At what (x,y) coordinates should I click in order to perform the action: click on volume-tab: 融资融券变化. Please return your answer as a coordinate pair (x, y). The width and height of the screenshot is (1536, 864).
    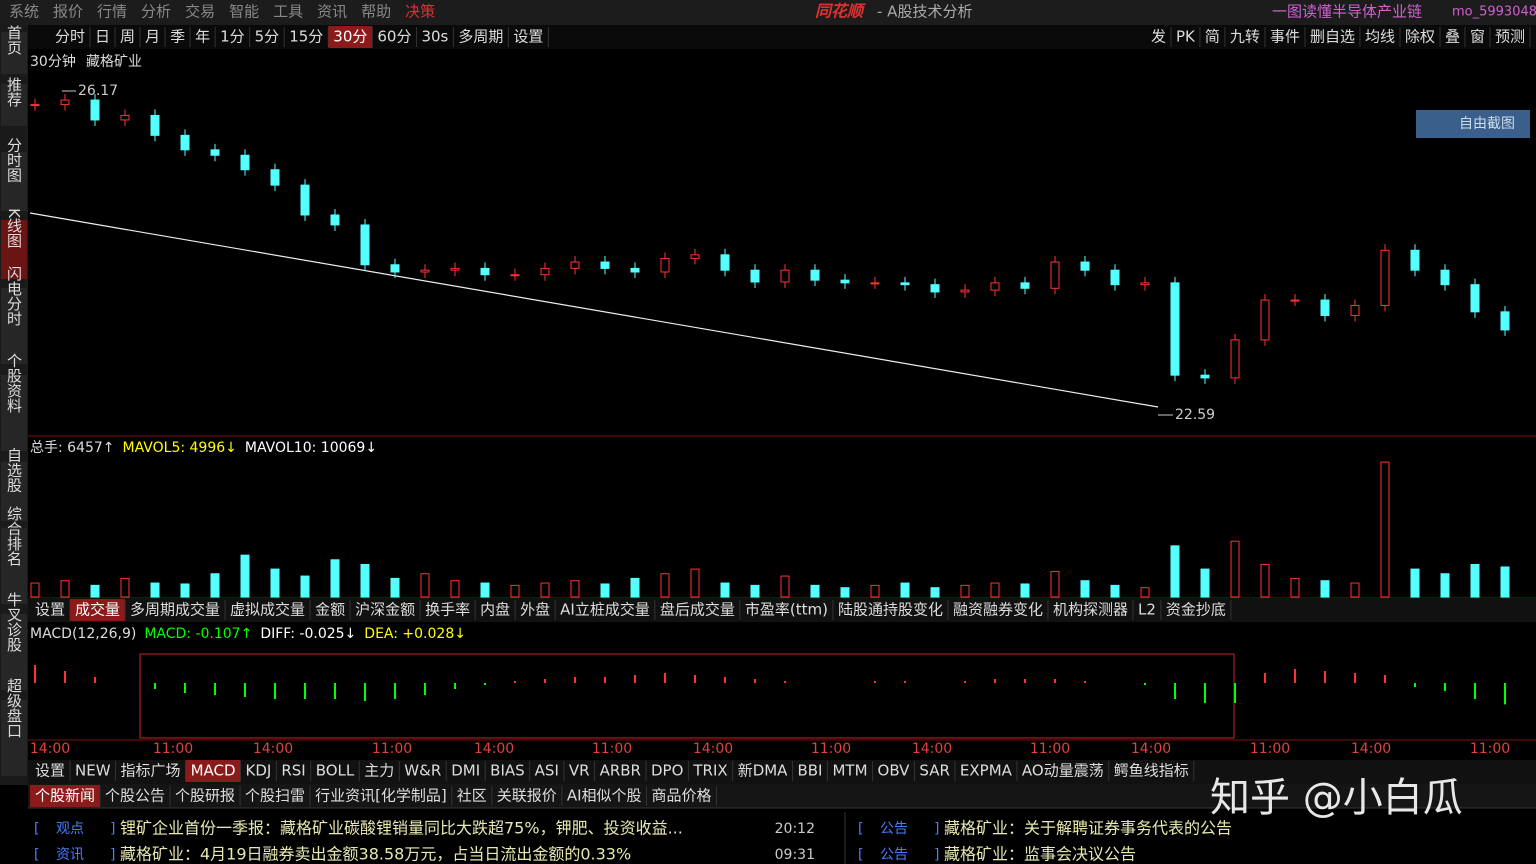
    Looking at the image, I should click on (998, 610).